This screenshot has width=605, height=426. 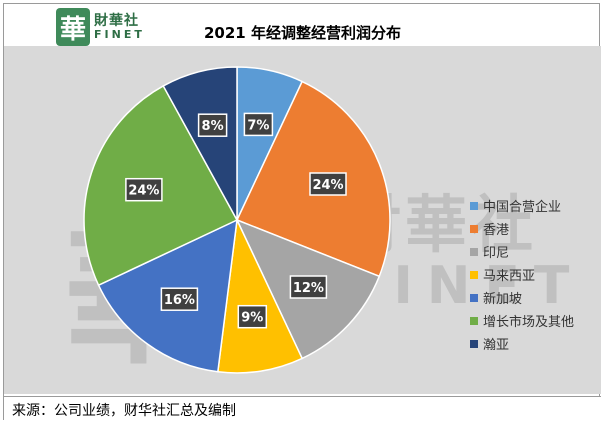 I want to click on legend-item: 新加坡, so click(x=522, y=297).